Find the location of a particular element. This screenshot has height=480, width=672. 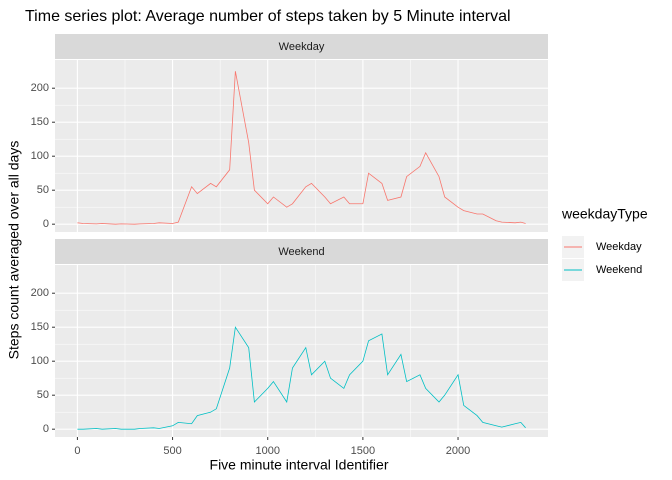

strip-label: Weekend is located at coordinates (301, 252).